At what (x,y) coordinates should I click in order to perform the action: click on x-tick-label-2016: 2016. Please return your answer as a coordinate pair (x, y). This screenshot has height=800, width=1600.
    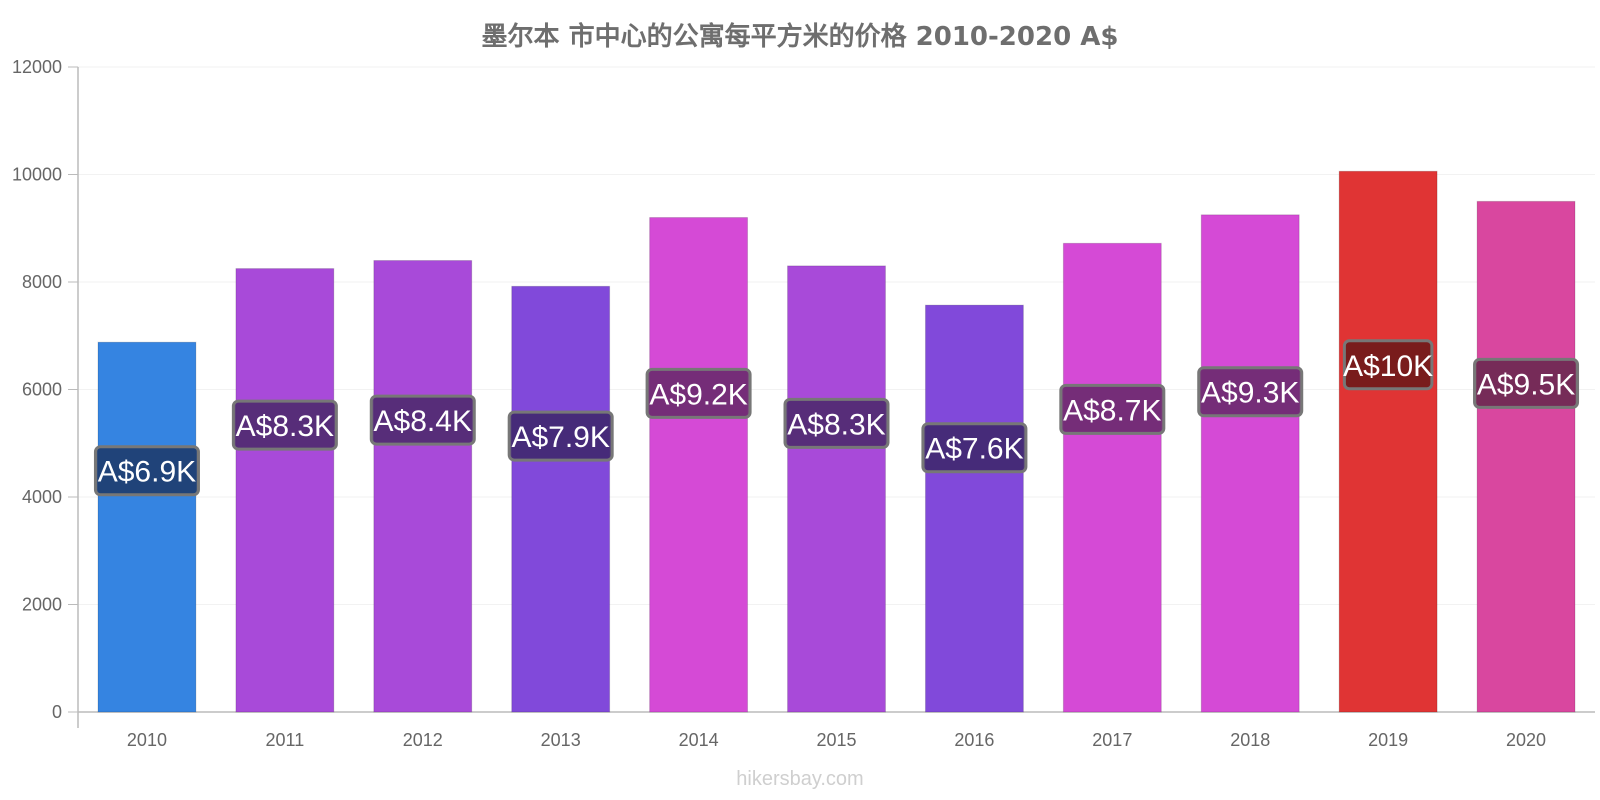
    Looking at the image, I should click on (974, 740).